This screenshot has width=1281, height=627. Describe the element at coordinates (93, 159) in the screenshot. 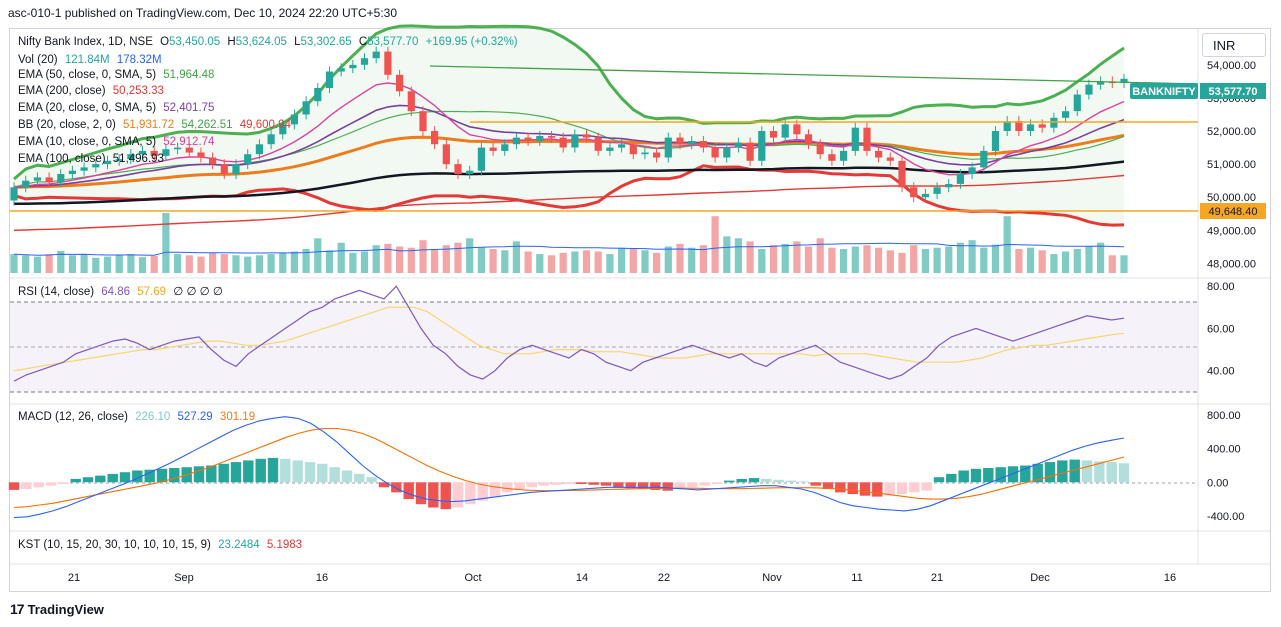

I see `ema100-legend: EMA (100, close) 51,496.93` at that location.